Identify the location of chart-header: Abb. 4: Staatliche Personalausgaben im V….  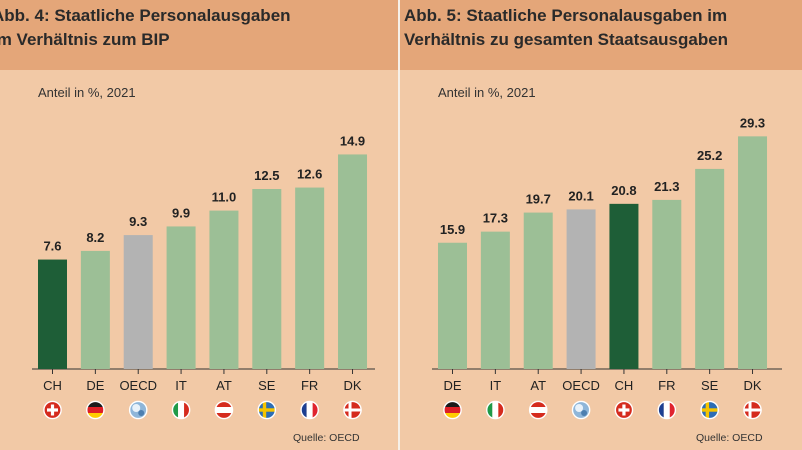
(199, 35).